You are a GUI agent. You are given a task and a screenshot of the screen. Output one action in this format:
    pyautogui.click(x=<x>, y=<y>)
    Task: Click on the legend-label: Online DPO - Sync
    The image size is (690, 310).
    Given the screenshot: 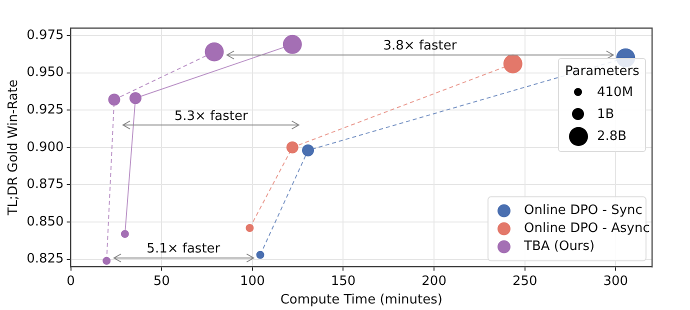 What is the action you would take?
    pyautogui.click(x=583, y=210)
    